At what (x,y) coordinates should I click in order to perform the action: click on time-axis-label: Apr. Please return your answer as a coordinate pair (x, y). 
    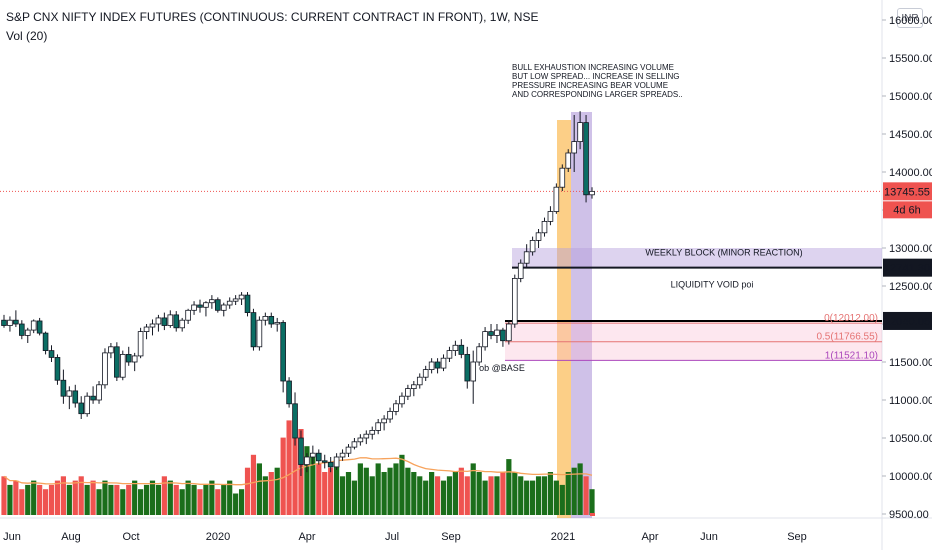
    Looking at the image, I should click on (649, 537).